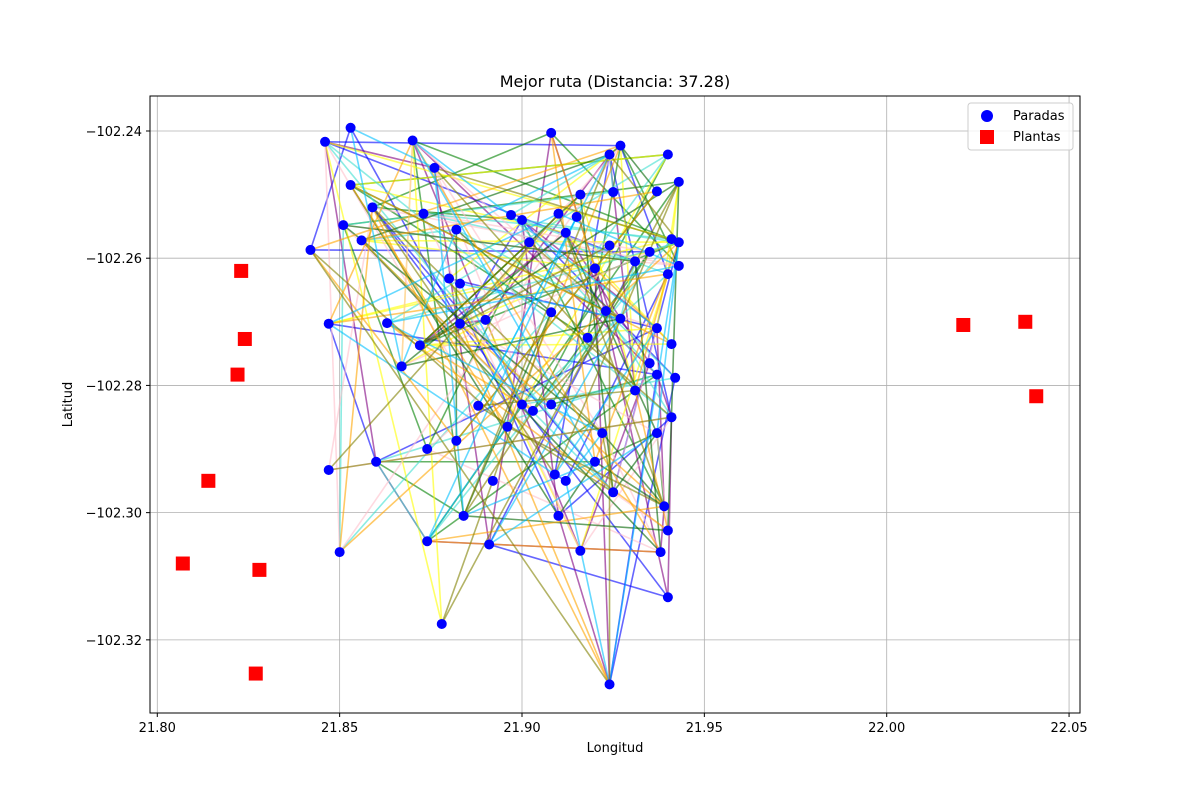  I want to click on y-tick-label: −102.28, so click(114, 386).